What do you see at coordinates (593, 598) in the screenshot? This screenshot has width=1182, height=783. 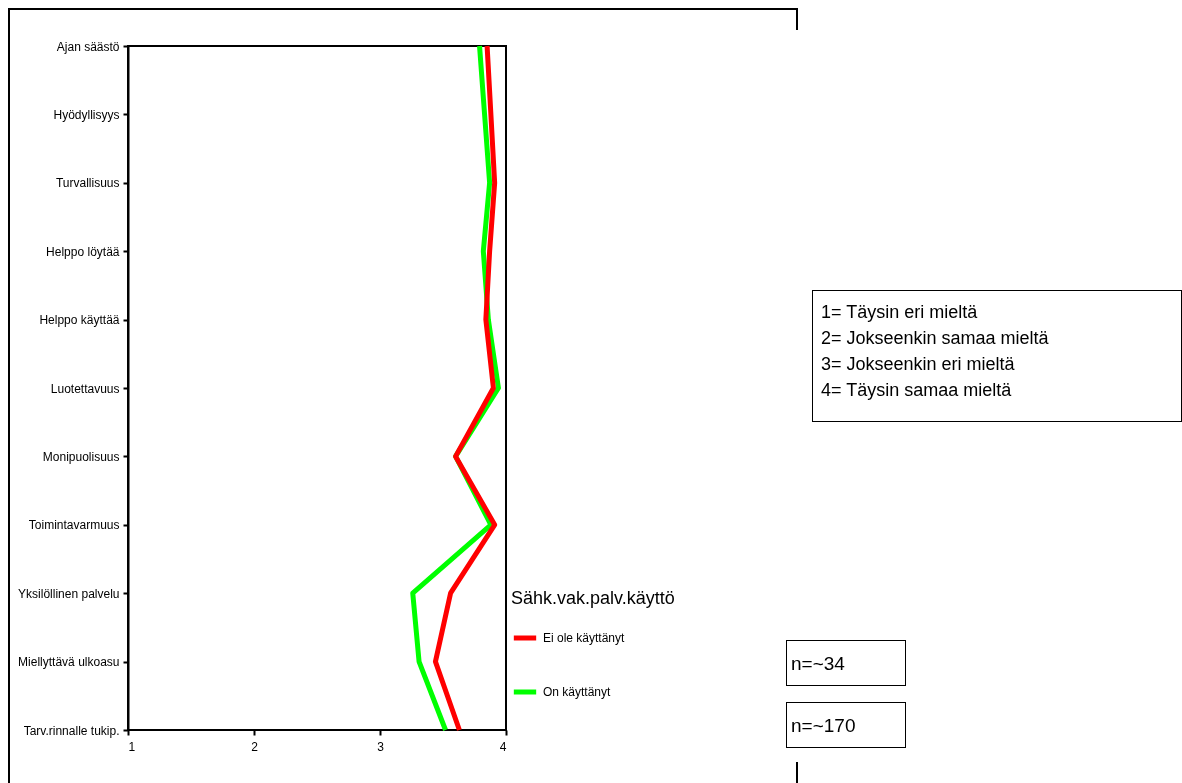 I see `legend-title: Sähk.vak.palv.käyttö` at bounding box center [593, 598].